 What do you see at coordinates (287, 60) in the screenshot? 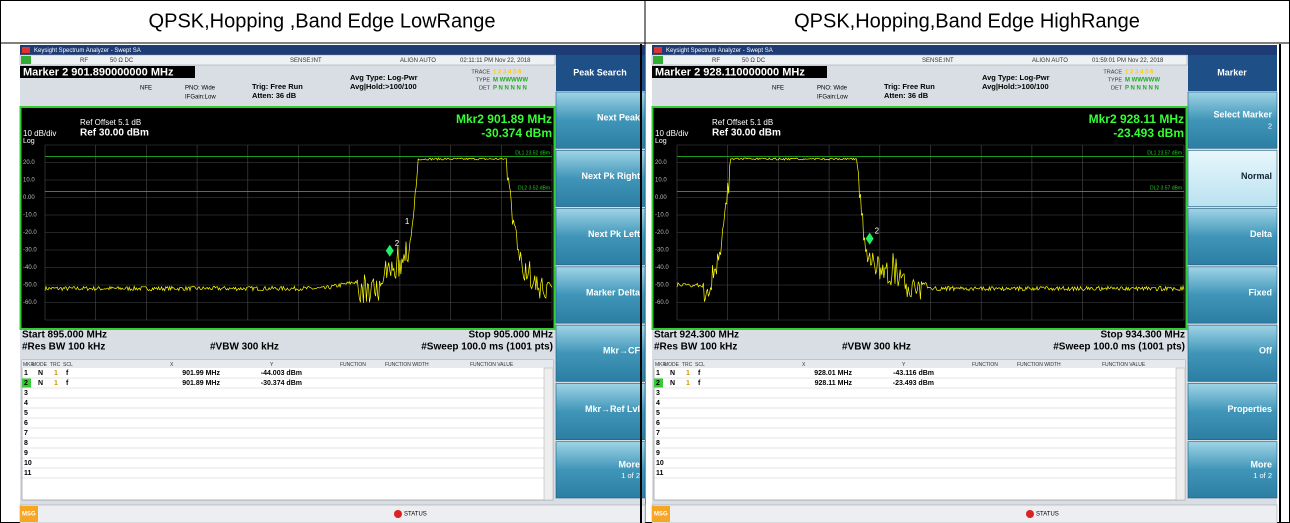
I see `status-row` at bounding box center [287, 60].